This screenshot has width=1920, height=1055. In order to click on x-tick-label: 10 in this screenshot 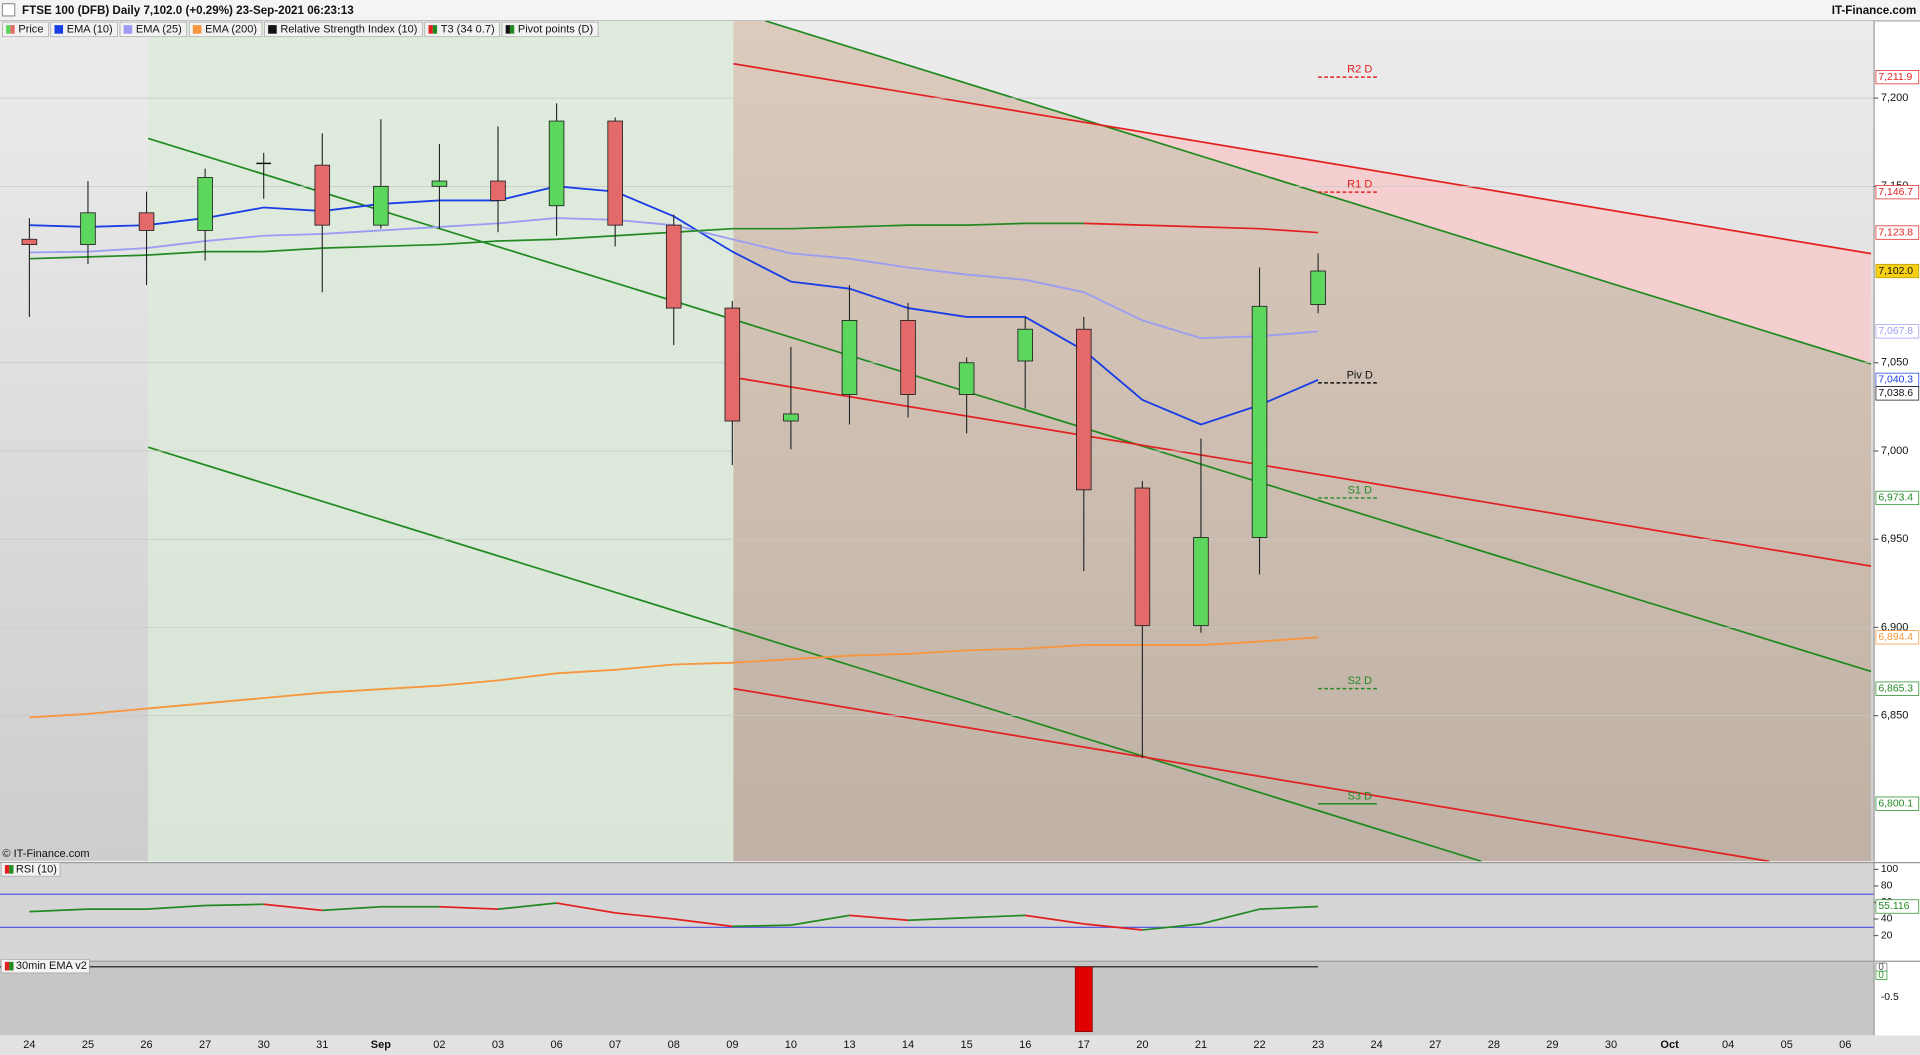, I will do `click(791, 1045)`.